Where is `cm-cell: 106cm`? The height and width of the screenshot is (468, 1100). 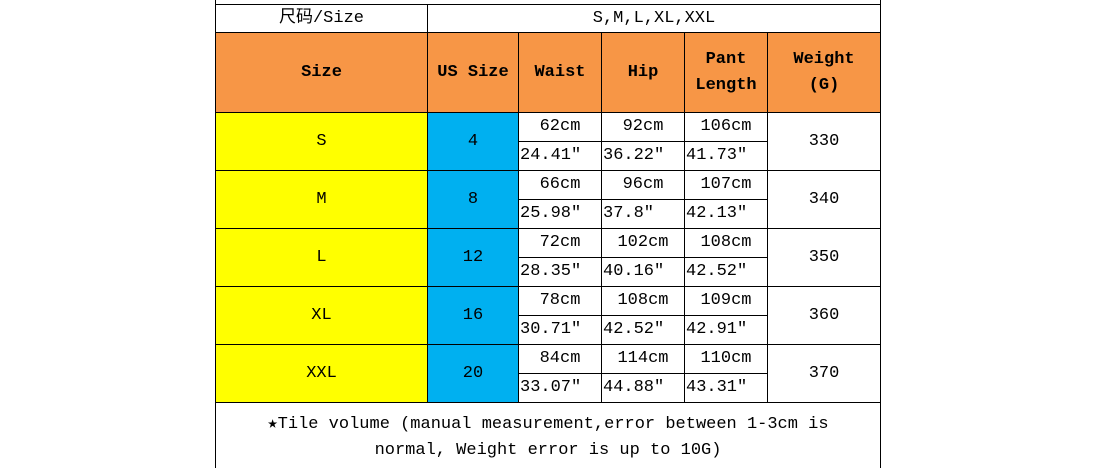 cm-cell: 106cm is located at coordinates (726, 127).